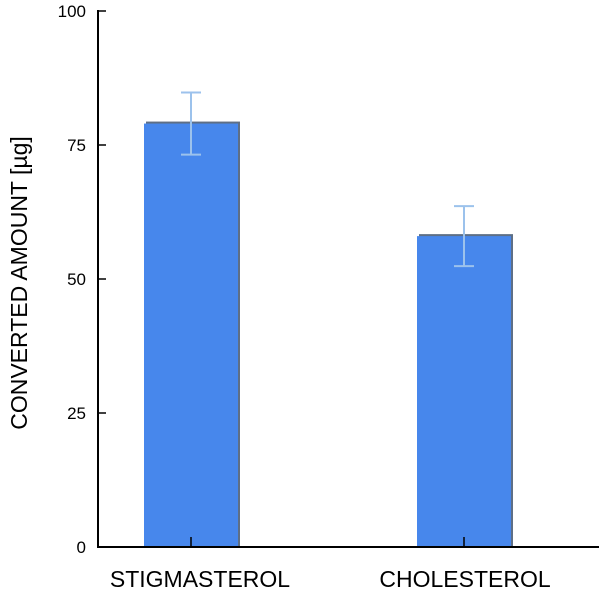  What do you see at coordinates (76, 279) in the screenshot?
I see `y-tick-label-50: 50` at bounding box center [76, 279].